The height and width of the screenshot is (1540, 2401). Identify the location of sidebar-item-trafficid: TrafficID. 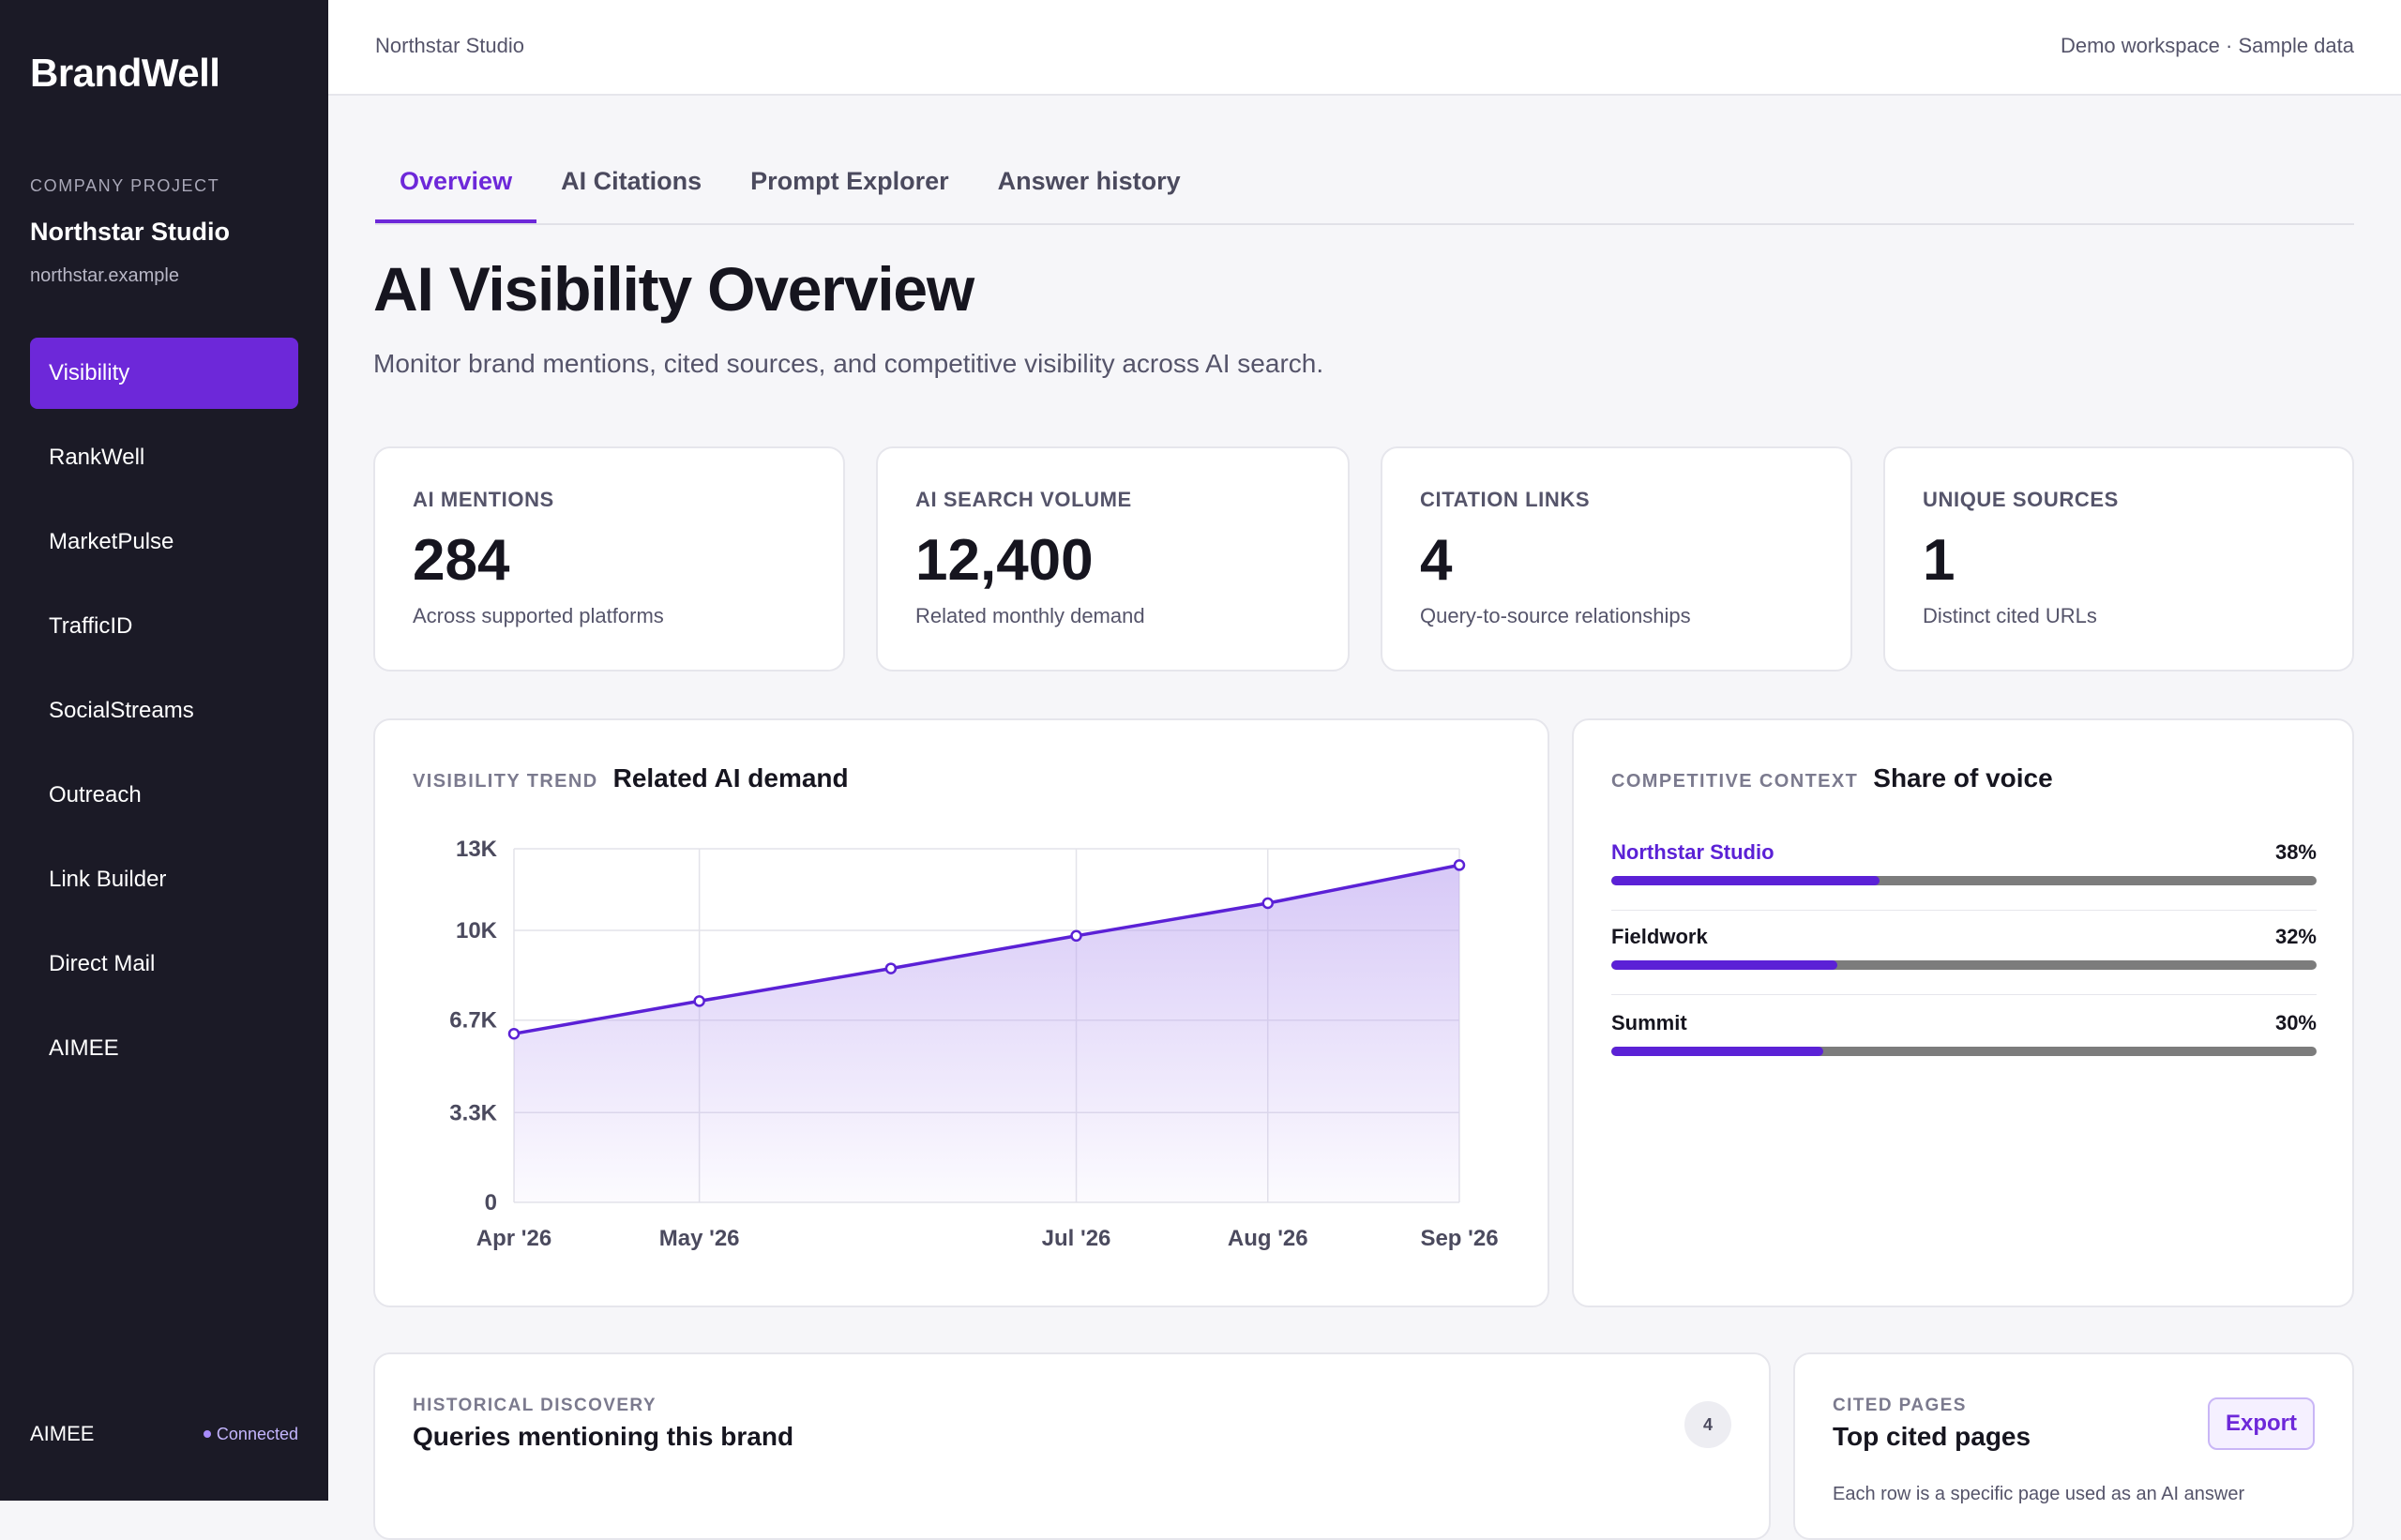
(164, 626).